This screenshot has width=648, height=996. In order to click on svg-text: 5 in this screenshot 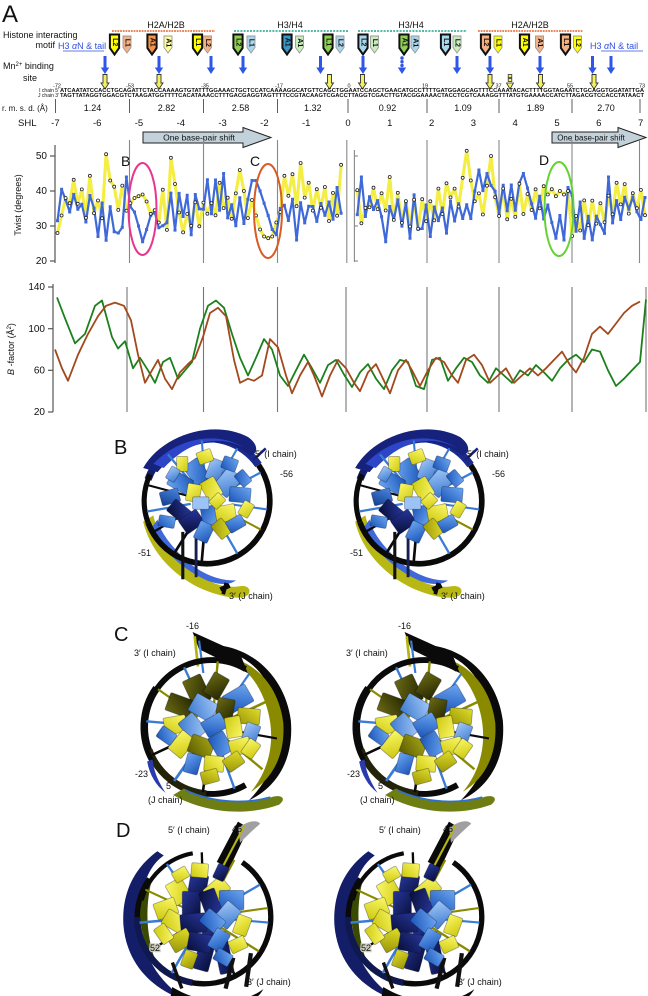, I will do `click(556, 123)`.